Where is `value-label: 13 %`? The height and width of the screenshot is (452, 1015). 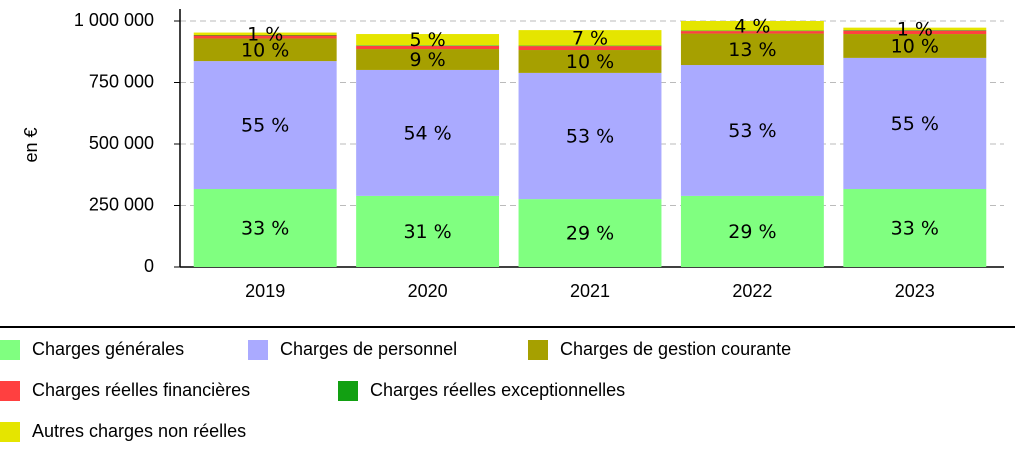
value-label: 13 % is located at coordinates (752, 50).